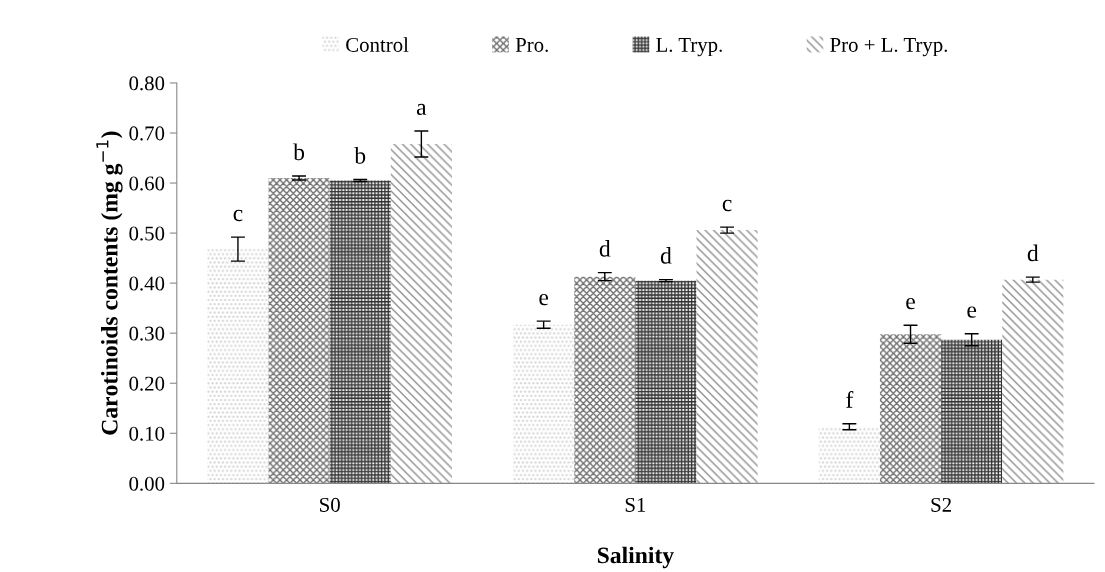 This screenshot has width=1105, height=572. Describe the element at coordinates (147, 83) in the screenshot. I see `y-tick-label: 0.80` at that location.